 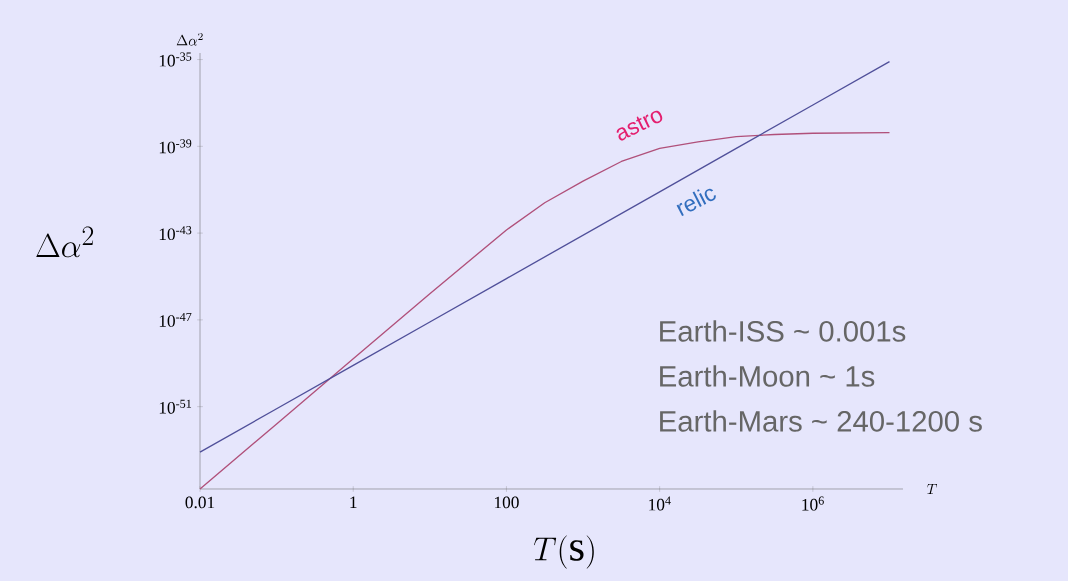 I want to click on y-tick-label: 10$^{-39}$, so click(x=175, y=146).